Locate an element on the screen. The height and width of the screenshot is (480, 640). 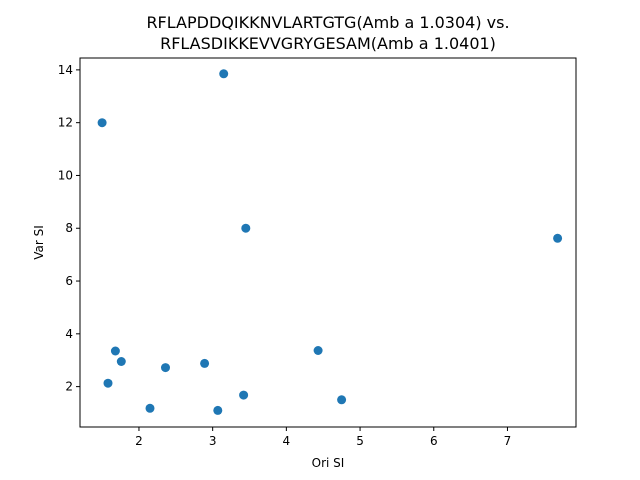
x-tick-label-1: 3 is located at coordinates (213, 441).